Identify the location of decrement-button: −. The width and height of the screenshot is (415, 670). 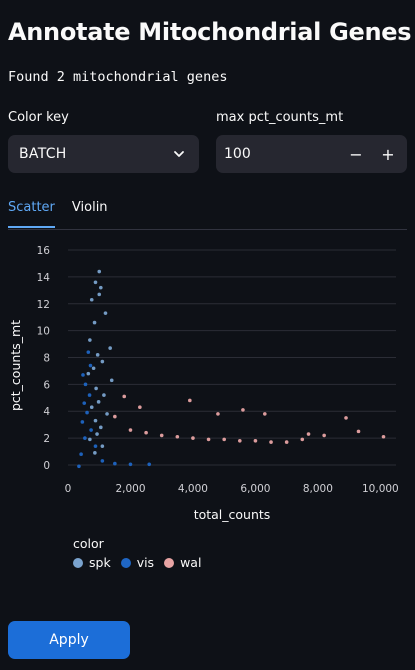
(356, 154).